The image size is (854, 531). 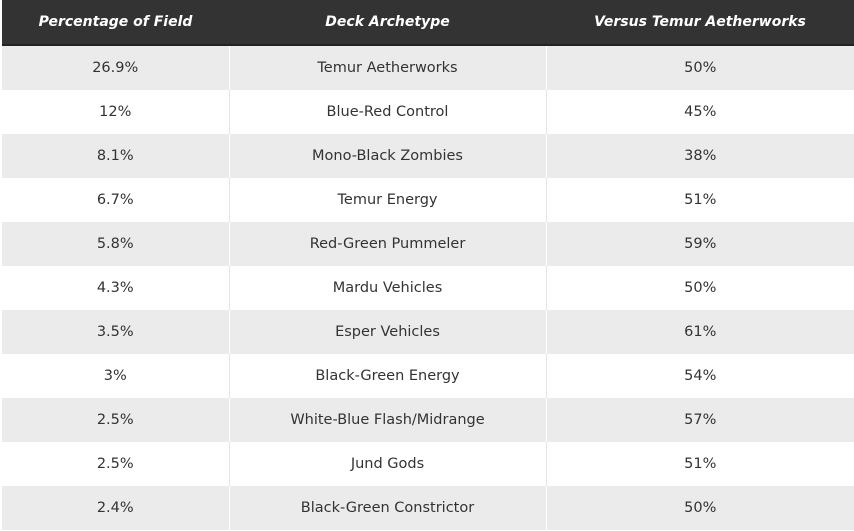 What do you see at coordinates (387, 23) in the screenshot?
I see `header-cell: Deck Archetype` at bounding box center [387, 23].